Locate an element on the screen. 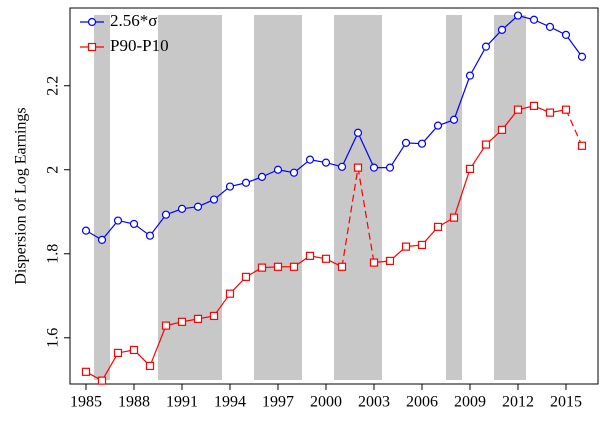 Image resolution: width=610 pixels, height=425 pixels. x-tick-label: 2003 is located at coordinates (374, 402).